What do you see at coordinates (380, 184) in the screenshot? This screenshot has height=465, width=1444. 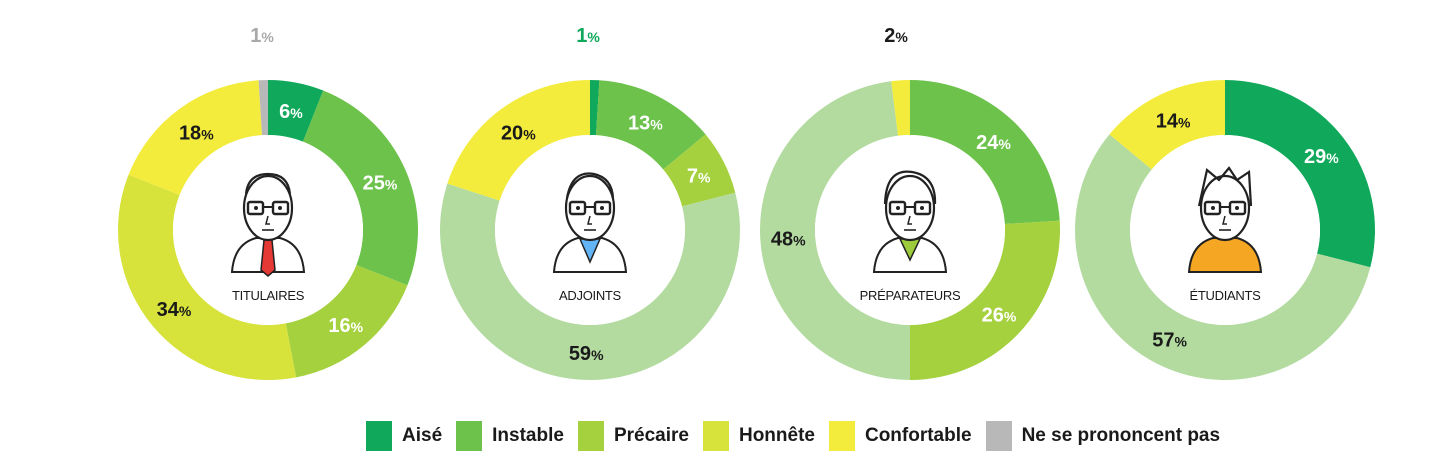 I see `slice-value-label: 25%` at bounding box center [380, 184].